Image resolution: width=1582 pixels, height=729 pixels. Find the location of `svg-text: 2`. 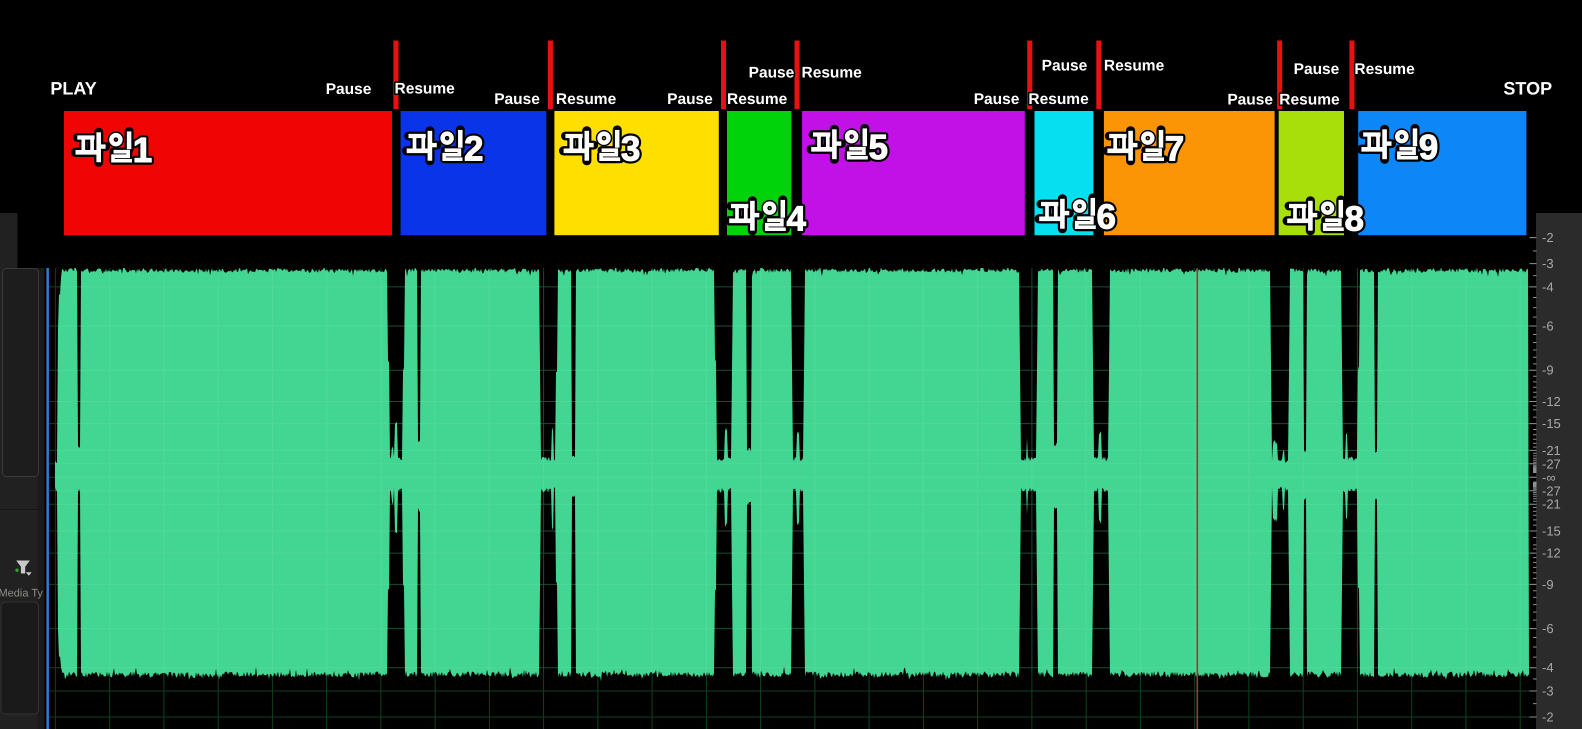

svg-text: 2 is located at coordinates (473, 149).